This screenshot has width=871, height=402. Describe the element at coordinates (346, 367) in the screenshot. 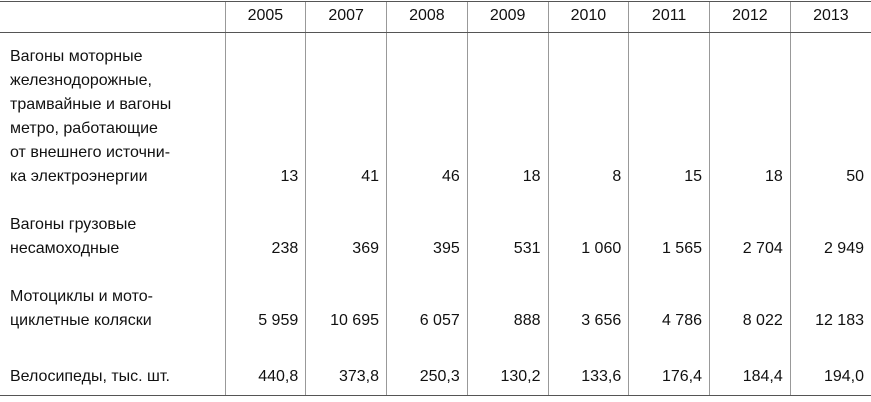

I see `value-cell: 373,8` at that location.